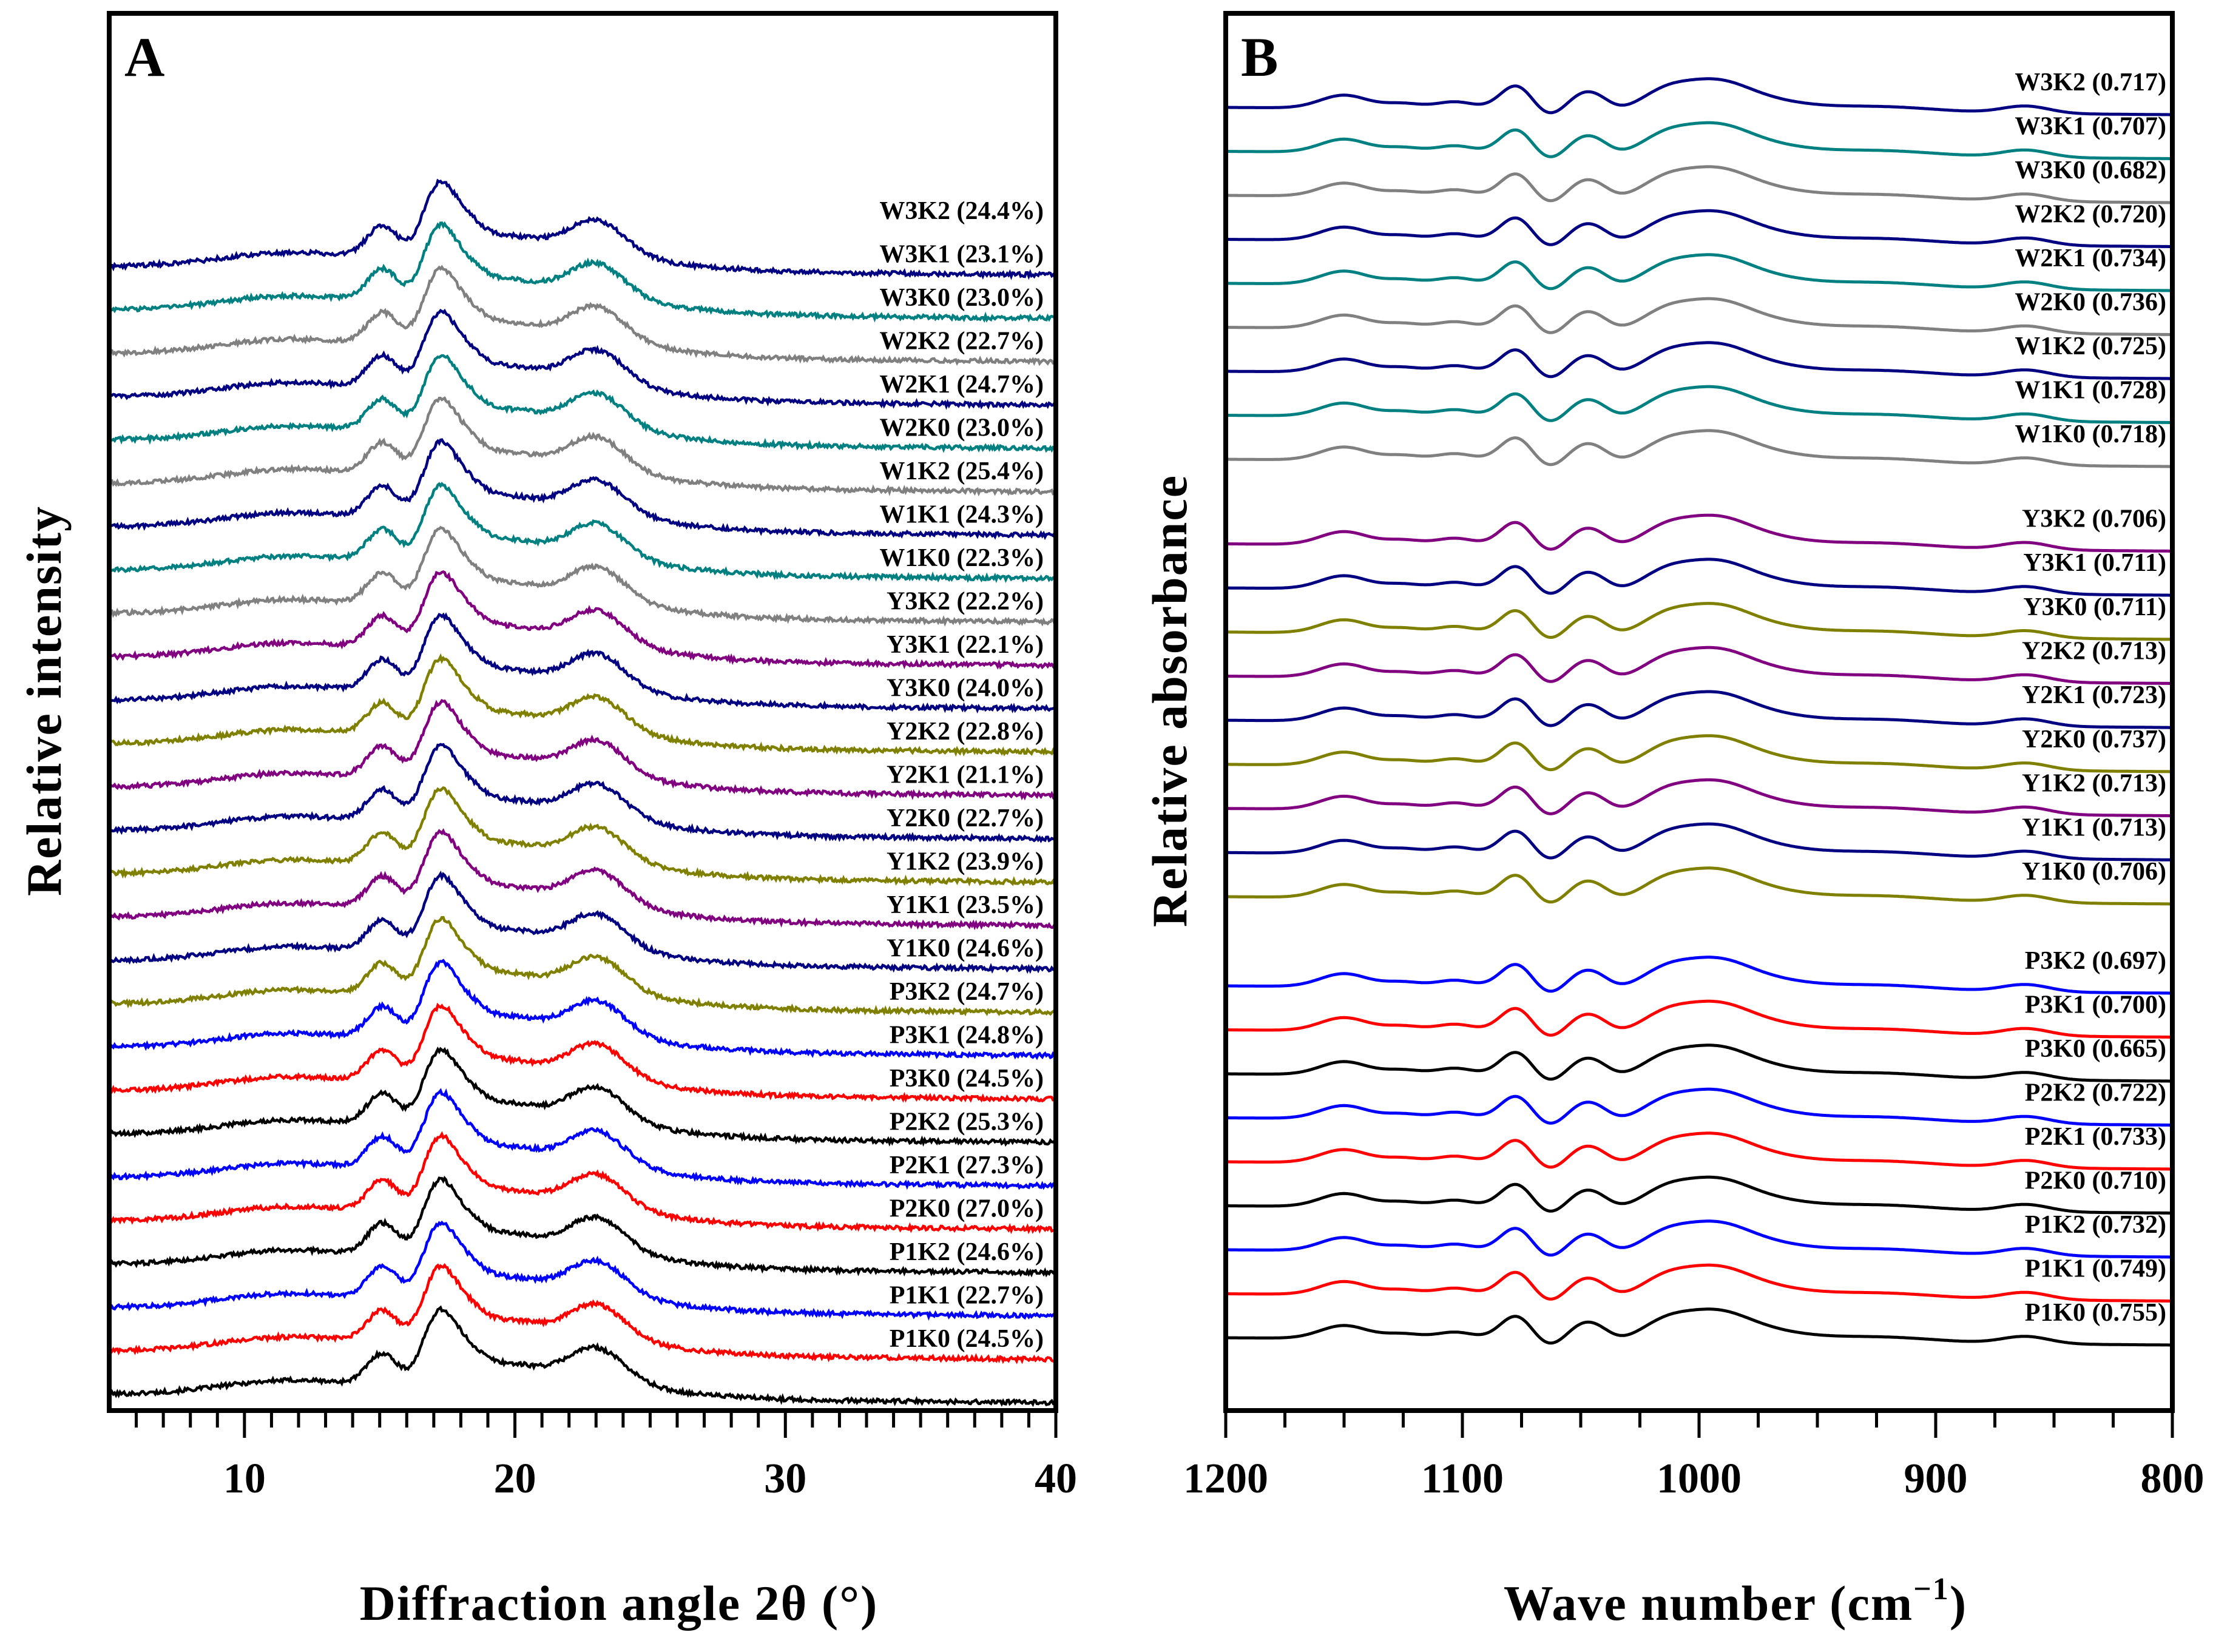 This screenshot has height=1652, width=2230. I want to click on xrd-series-label: Y3K0 (24.0%), so click(965, 689).